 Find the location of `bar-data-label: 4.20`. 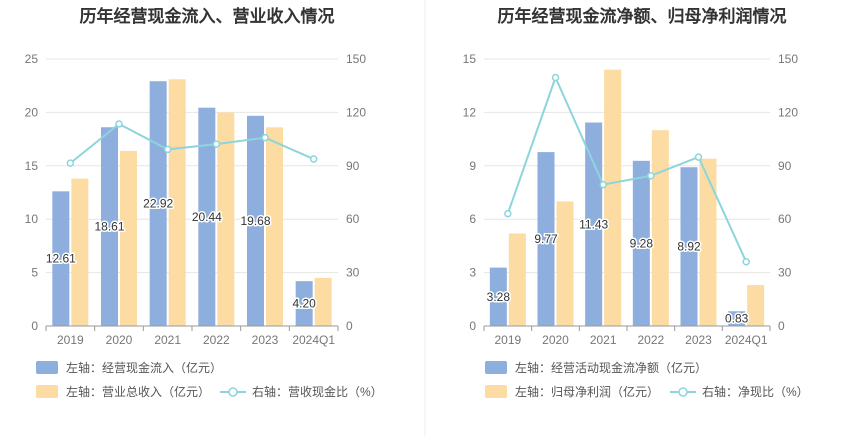

bar-data-label: 4.20 is located at coordinates (304, 304).